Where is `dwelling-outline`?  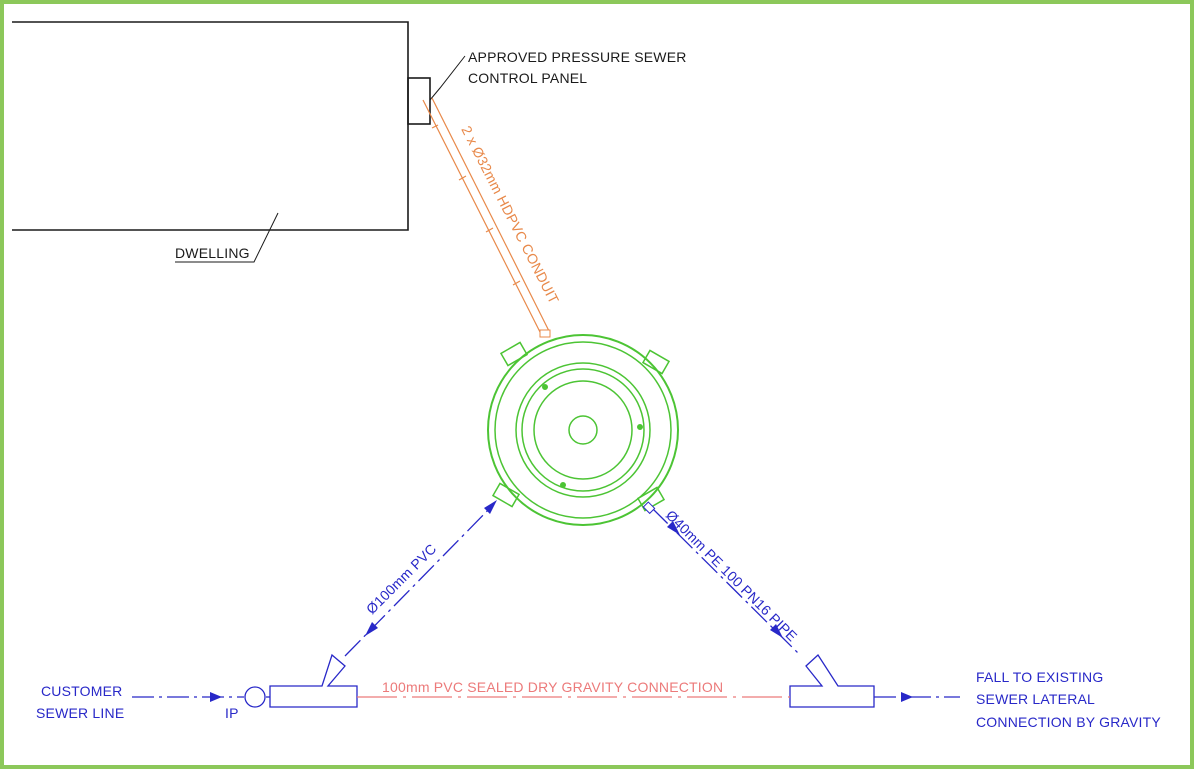
dwelling-outline is located at coordinates (221, 126).